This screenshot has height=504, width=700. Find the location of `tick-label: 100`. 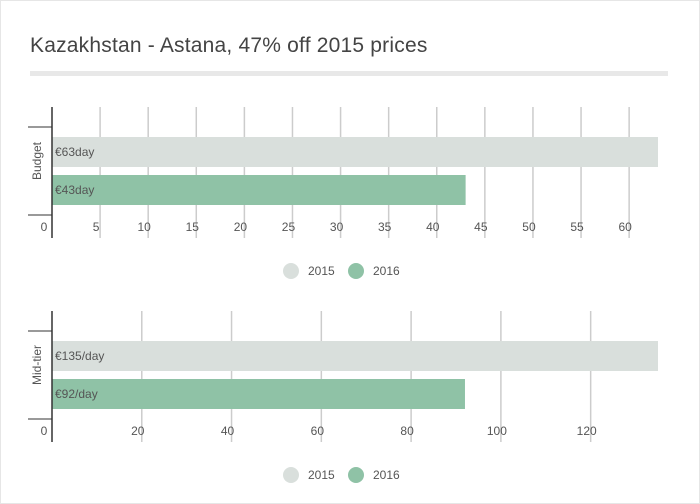

tick-label: 100 is located at coordinates (497, 431).